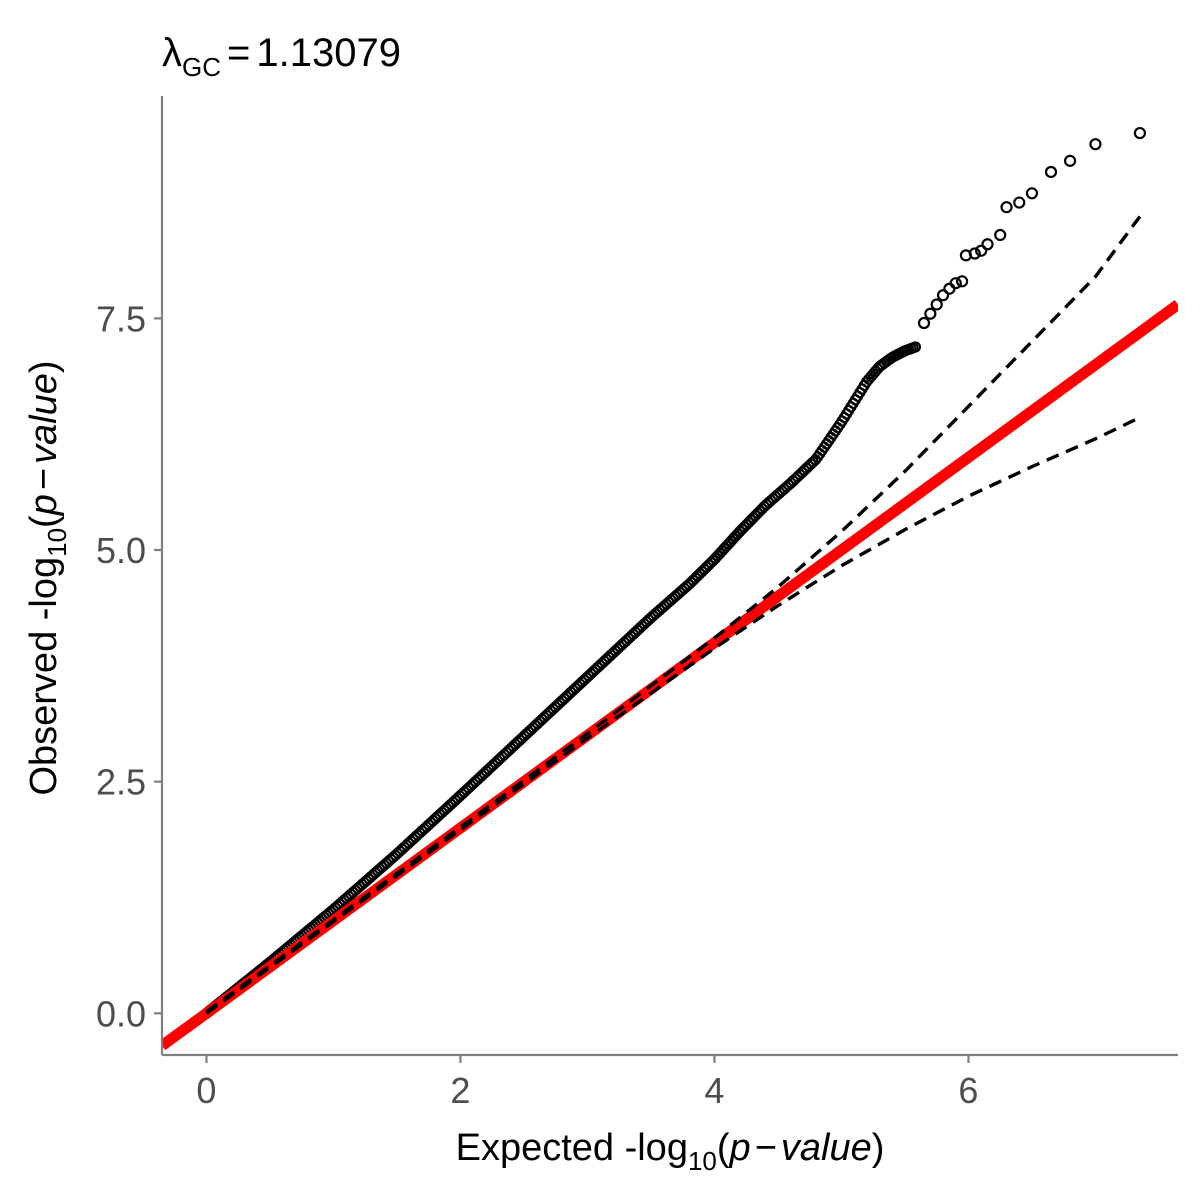 This screenshot has height=1200, width=1200. I want to click on chart-title: λGC = 1.13079, so click(281, 56).